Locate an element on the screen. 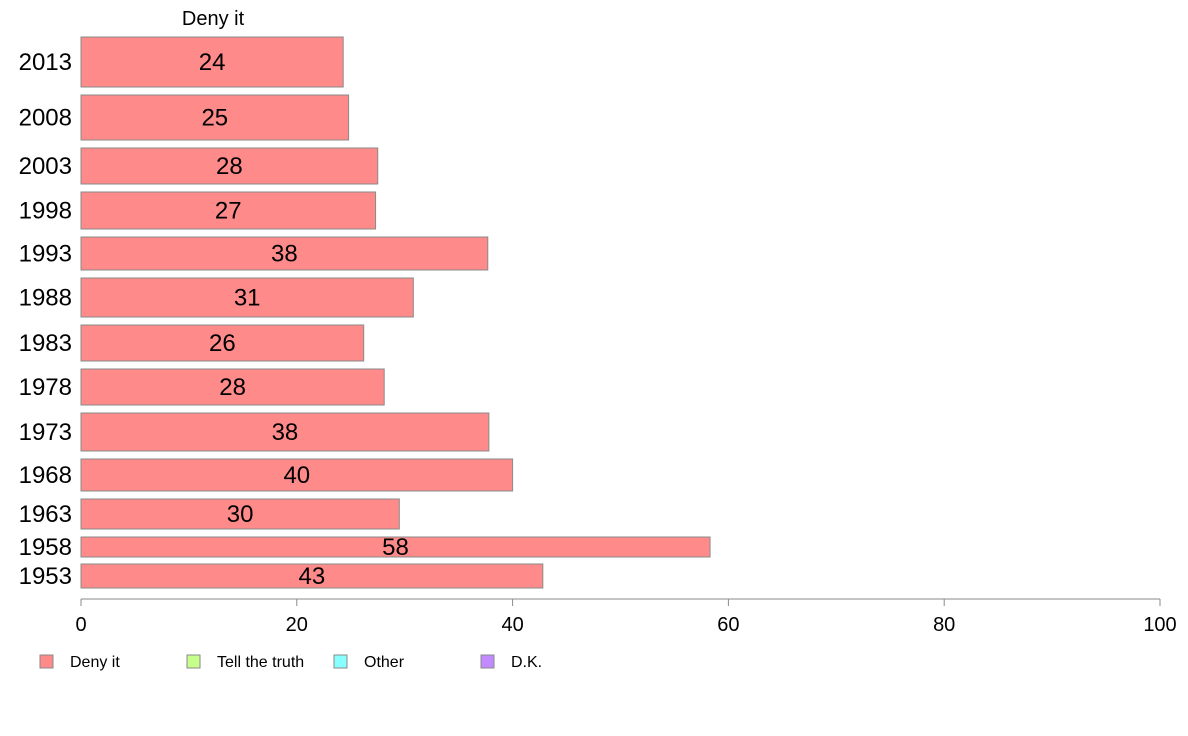 The image size is (1188, 736). value-label-1953: 43 is located at coordinates (312, 576).